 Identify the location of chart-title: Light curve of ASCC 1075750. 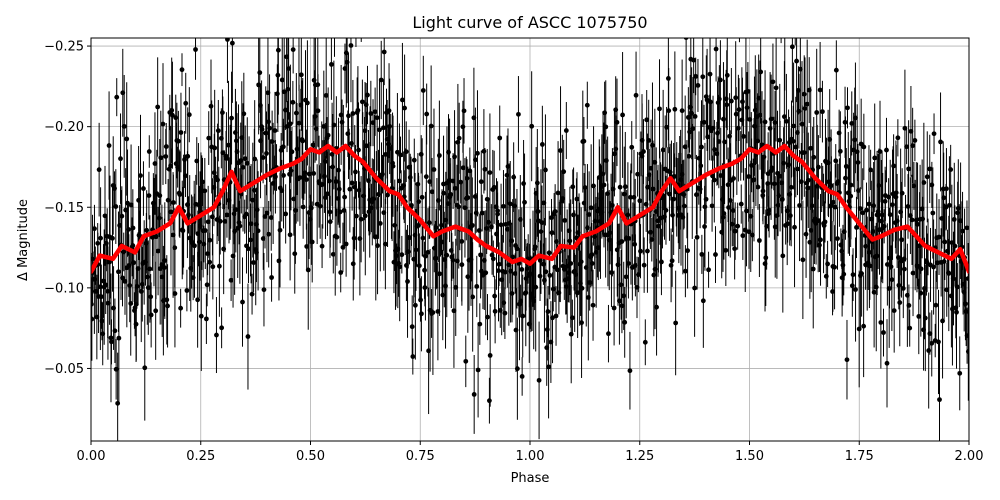
(529, 22).